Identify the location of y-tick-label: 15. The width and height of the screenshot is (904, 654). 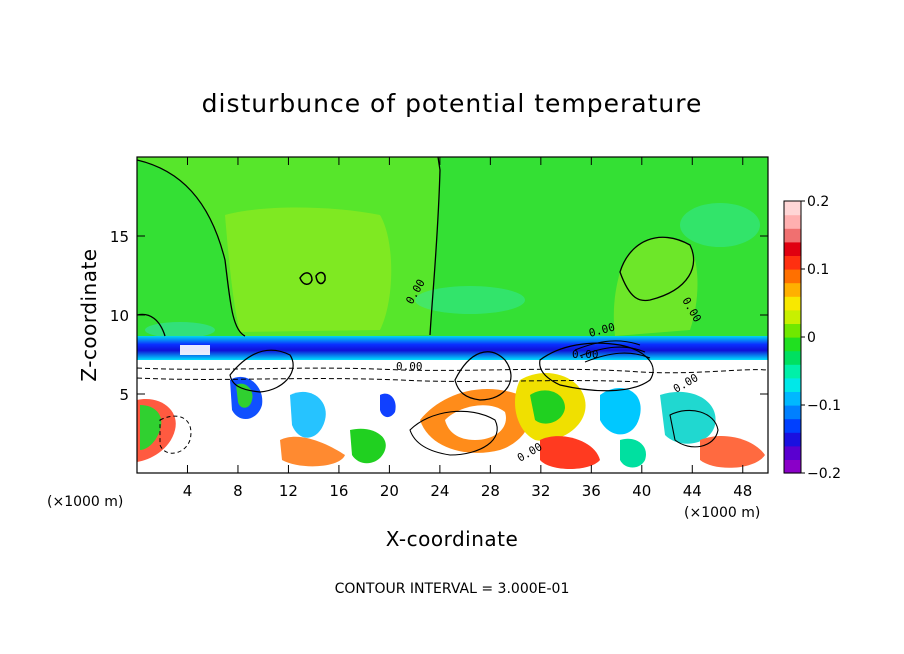
(119, 237).